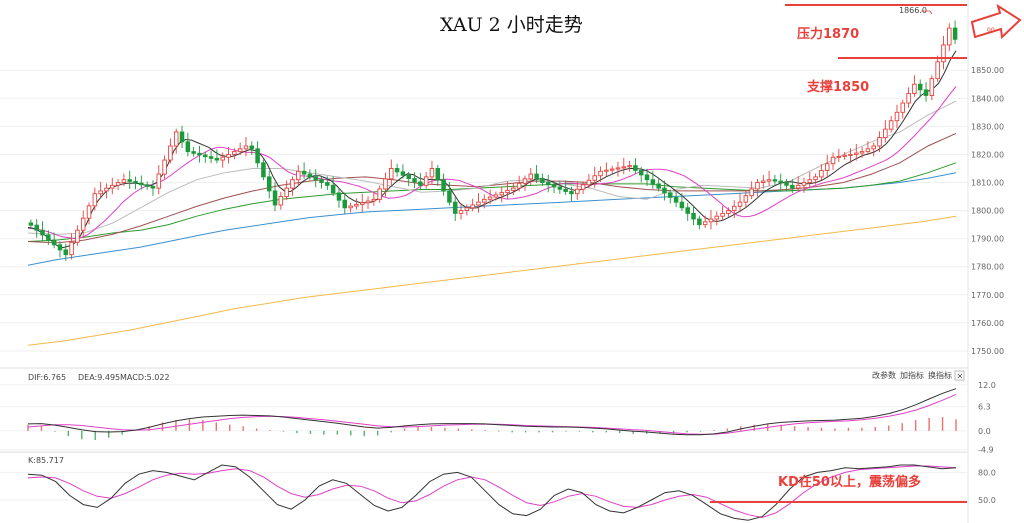 This screenshot has height=523, width=1024. I want to click on macd-btn-add-indicator: 加指标, so click(912, 375).